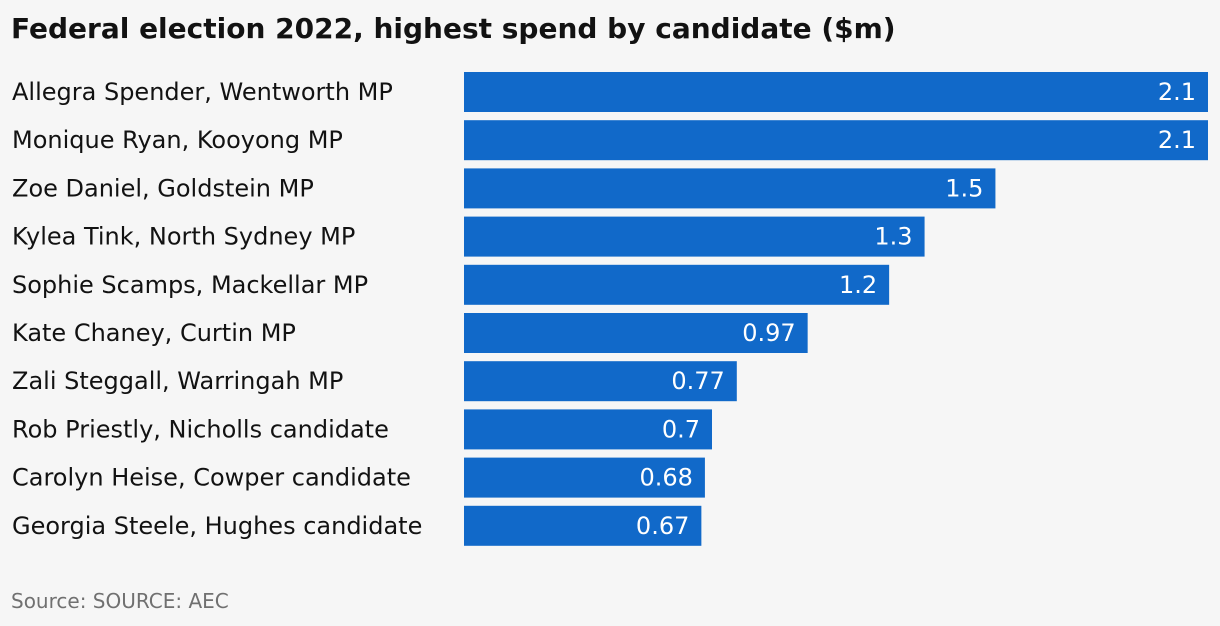  What do you see at coordinates (154, 333) in the screenshot?
I see `category-label: Kate Chaney, Curtin MP` at bounding box center [154, 333].